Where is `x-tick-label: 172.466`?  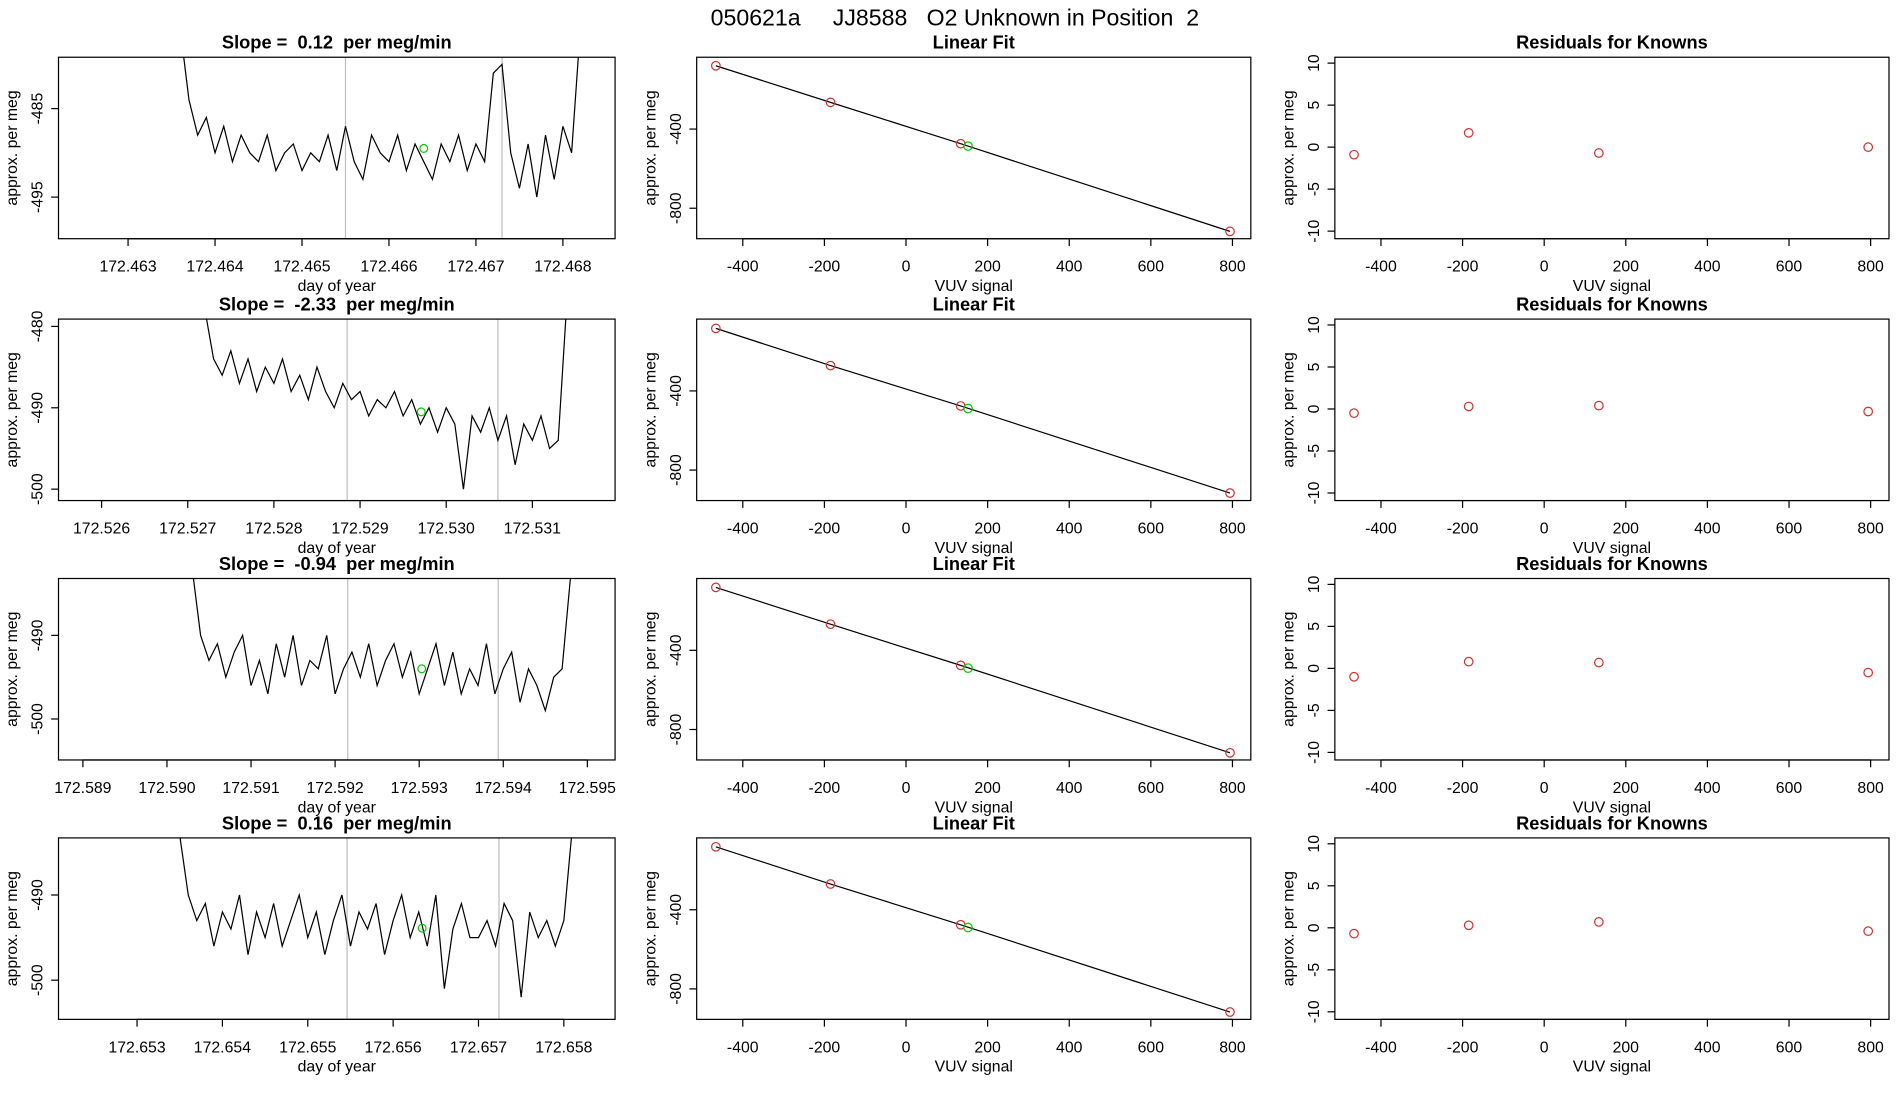
x-tick-label: 172.466 is located at coordinates (388, 267).